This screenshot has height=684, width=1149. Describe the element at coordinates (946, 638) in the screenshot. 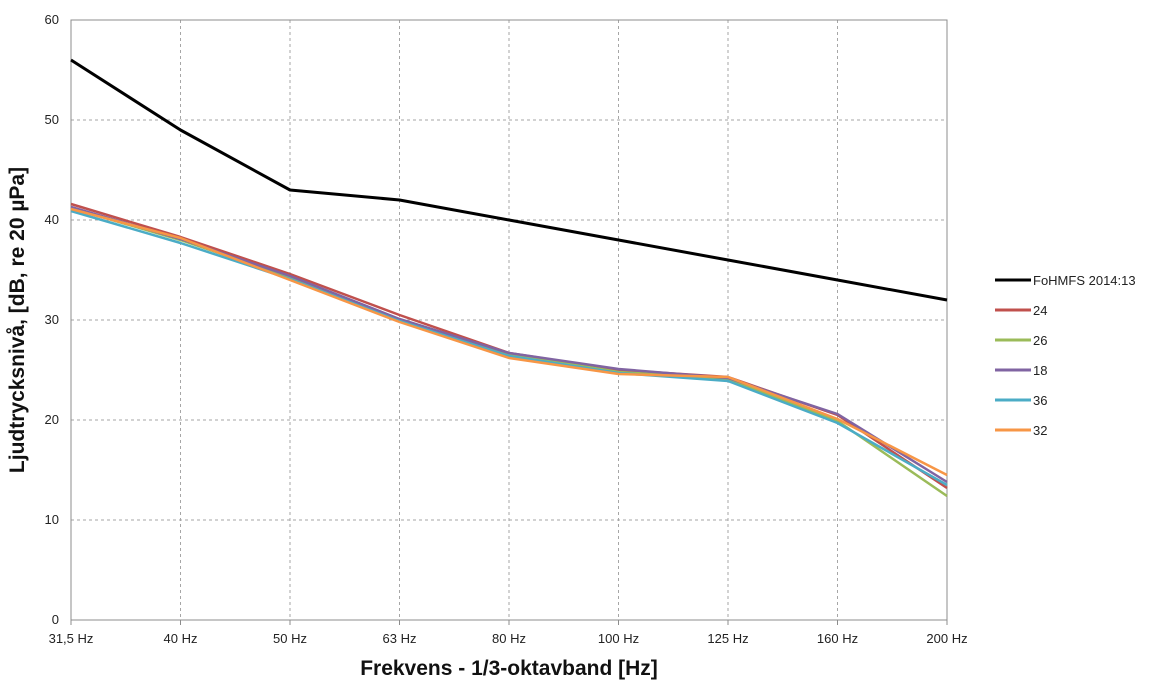

I see `x-tick-label: 200 Hz` at that location.